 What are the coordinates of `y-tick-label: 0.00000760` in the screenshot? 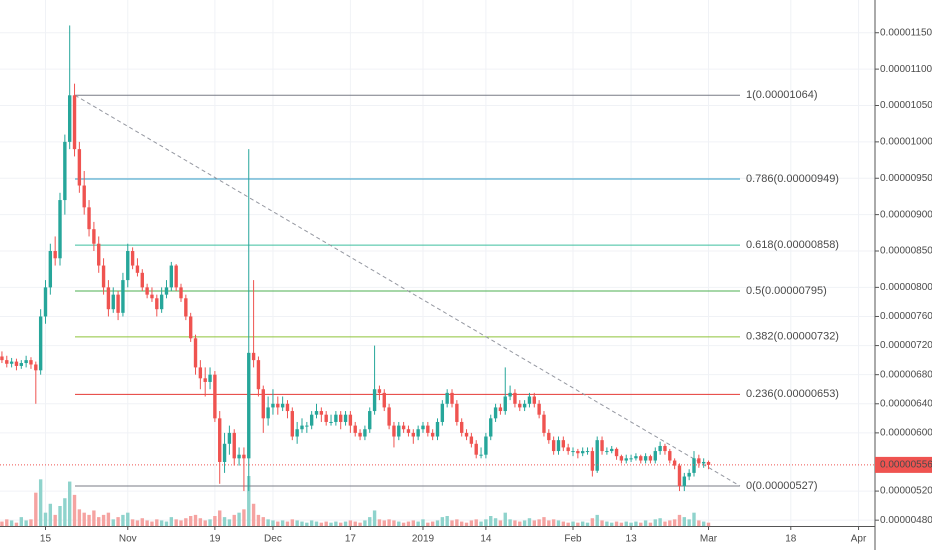 It's located at (906, 316).